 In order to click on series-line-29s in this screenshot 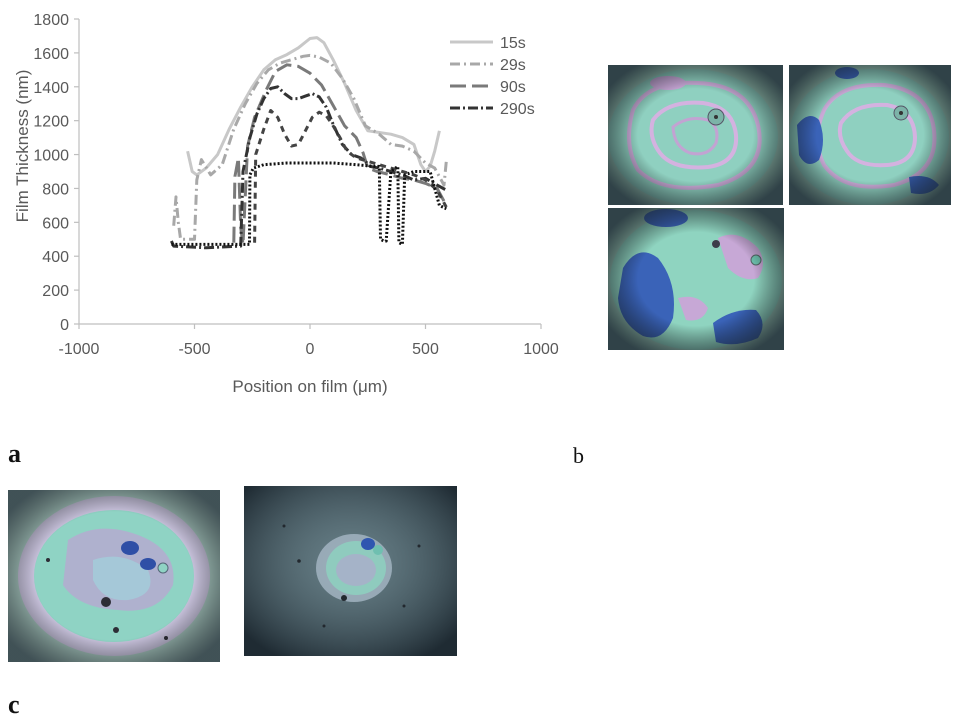, I will do `click(310, 147)`.